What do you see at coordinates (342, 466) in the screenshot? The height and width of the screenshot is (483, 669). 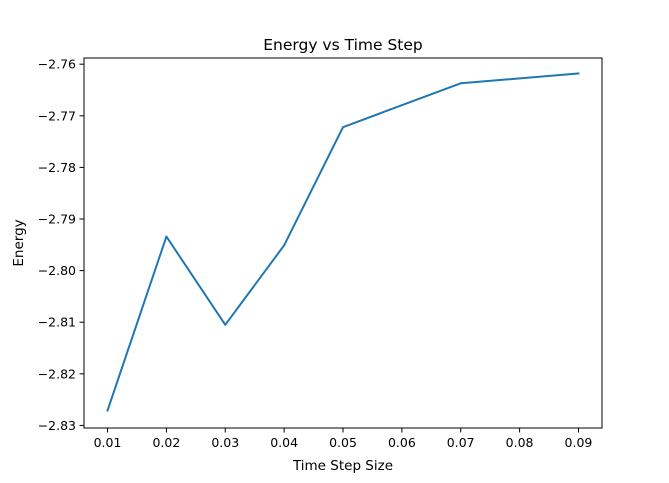 I see `x-axis-title: Time Step Size` at bounding box center [342, 466].